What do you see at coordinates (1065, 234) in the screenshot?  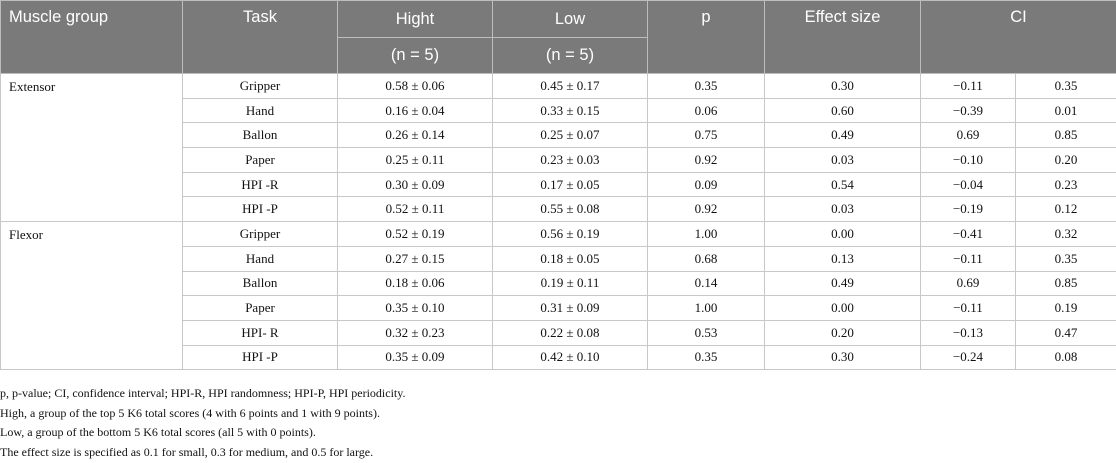 I see `cell-ci-upper: 0.32` at bounding box center [1065, 234].